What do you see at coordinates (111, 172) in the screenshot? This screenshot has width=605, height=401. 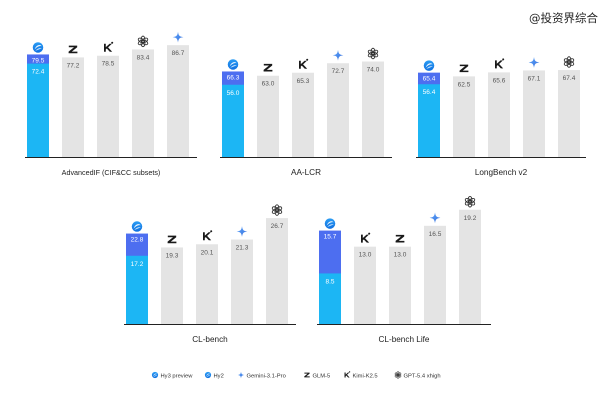 I see `chart-title: AdvancedIF (CIF&CC subsets)` at bounding box center [111, 172].